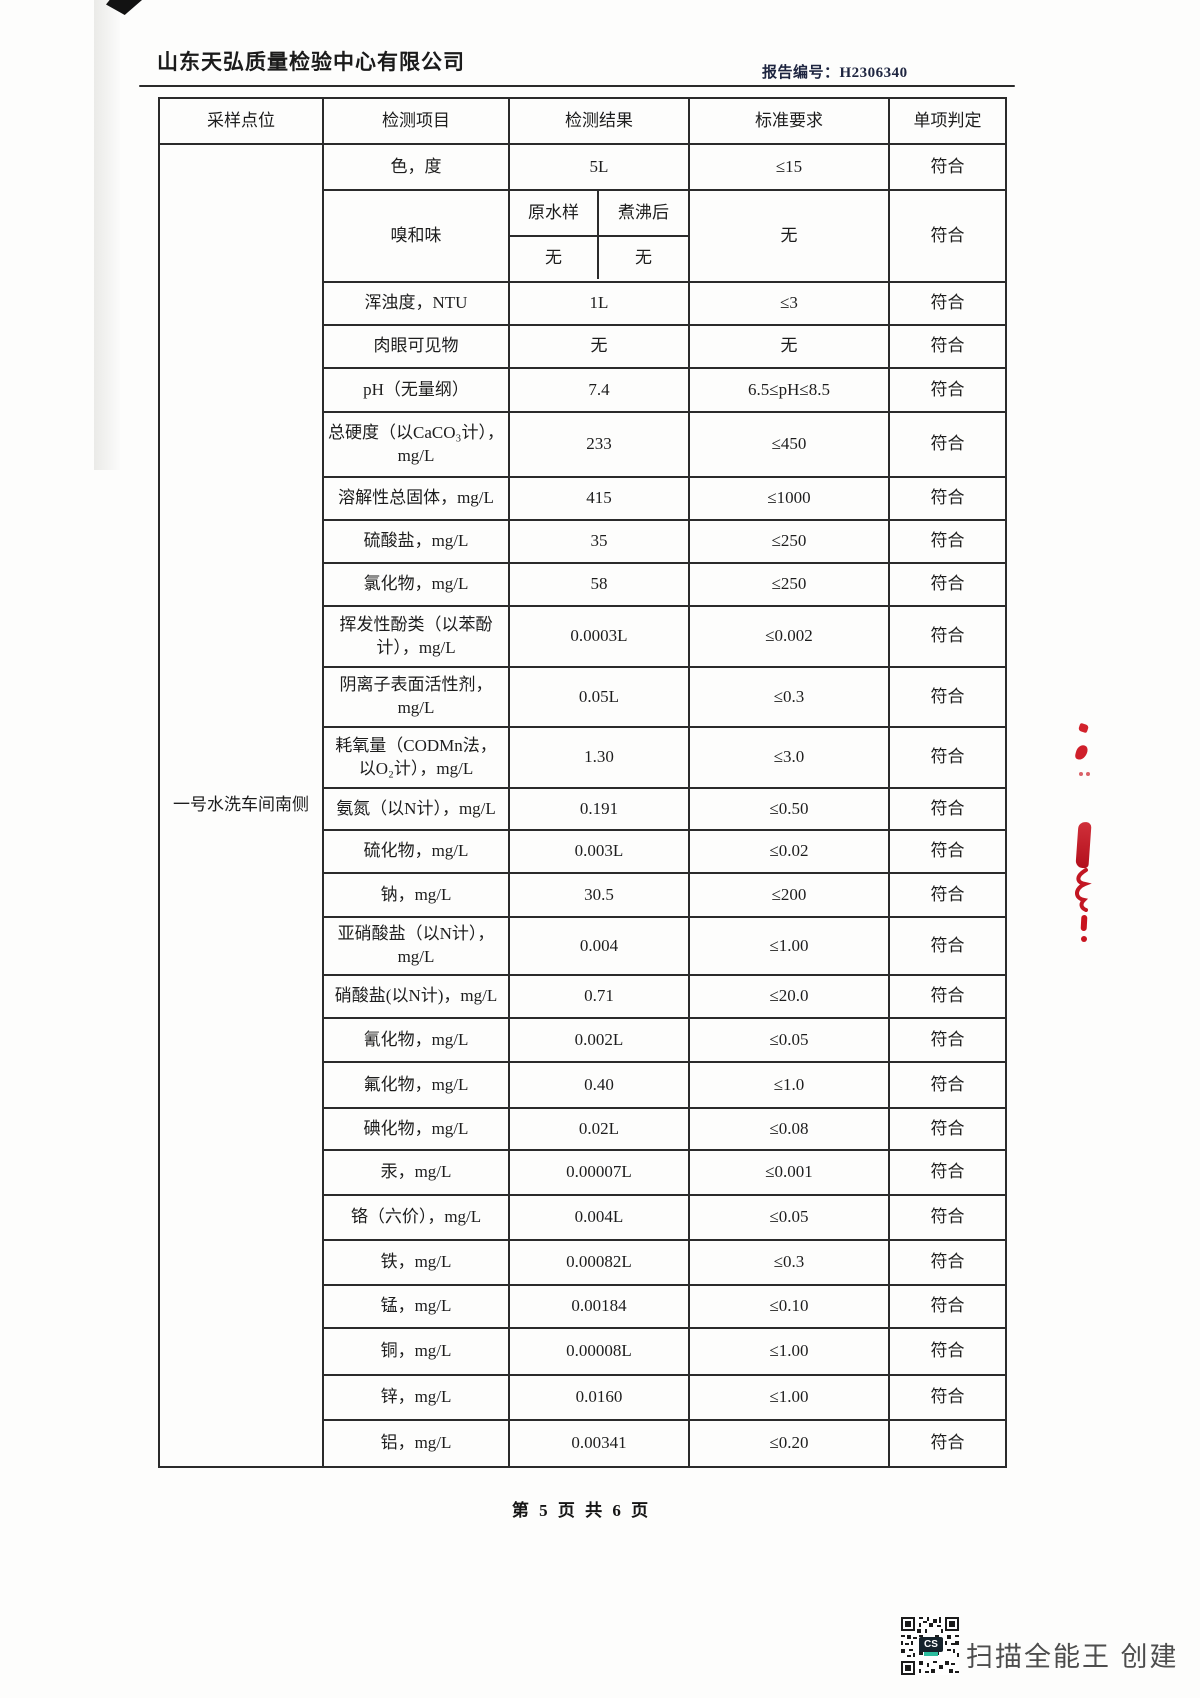 The height and width of the screenshot is (1698, 1200). Describe the element at coordinates (599, 946) in the screenshot. I see `result-cell: 0.004` at that location.